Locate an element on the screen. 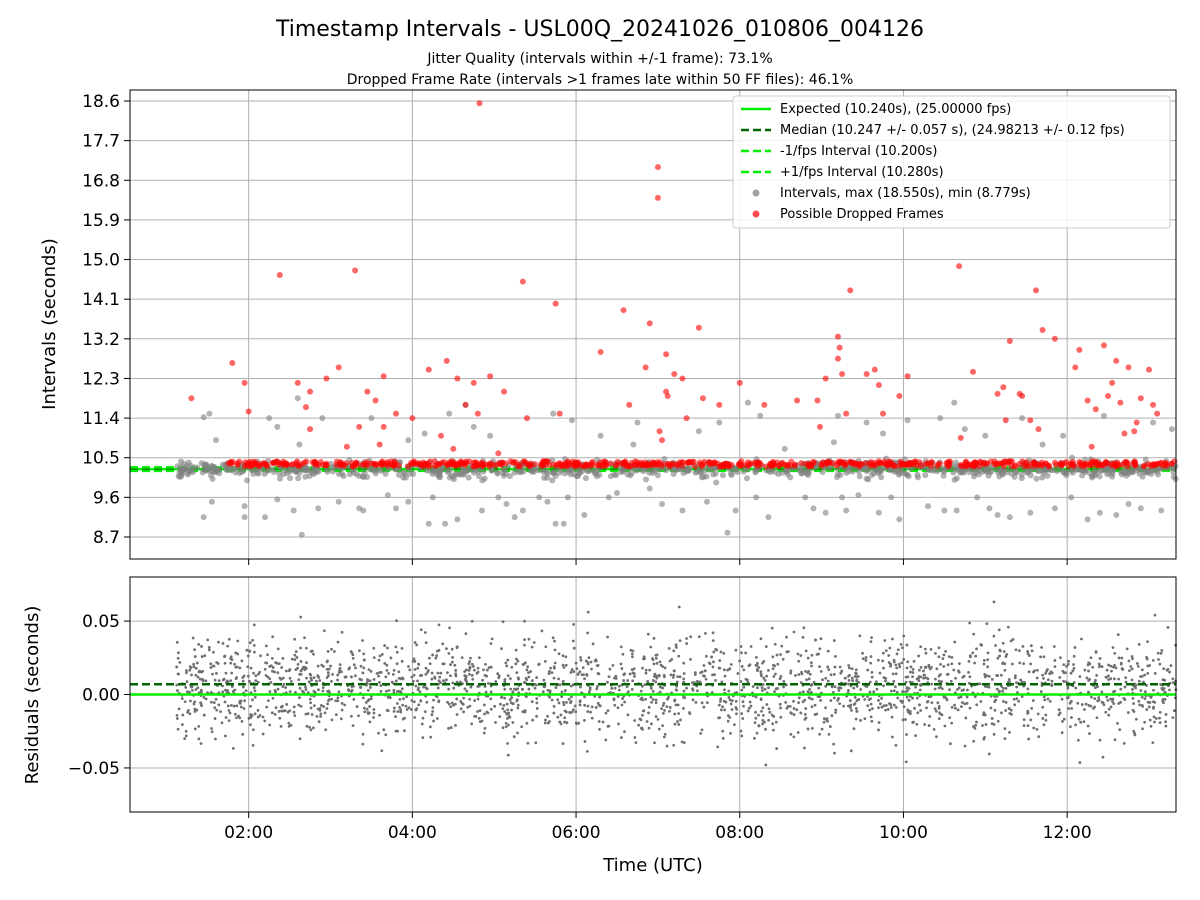 This screenshot has width=1200, height=900. residuals-y-ticks: −0.050.000.05 is located at coordinates (99, 695).